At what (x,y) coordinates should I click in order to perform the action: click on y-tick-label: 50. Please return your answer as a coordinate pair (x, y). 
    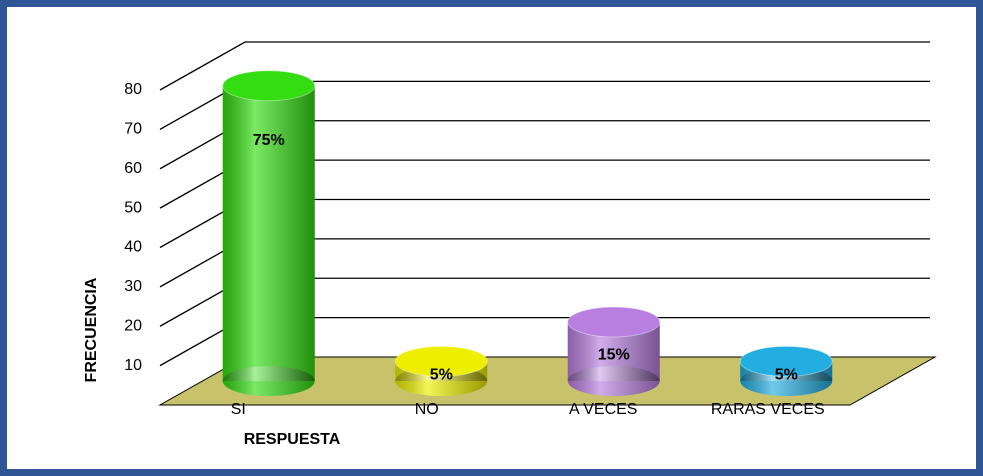
    Looking at the image, I should click on (133, 207).